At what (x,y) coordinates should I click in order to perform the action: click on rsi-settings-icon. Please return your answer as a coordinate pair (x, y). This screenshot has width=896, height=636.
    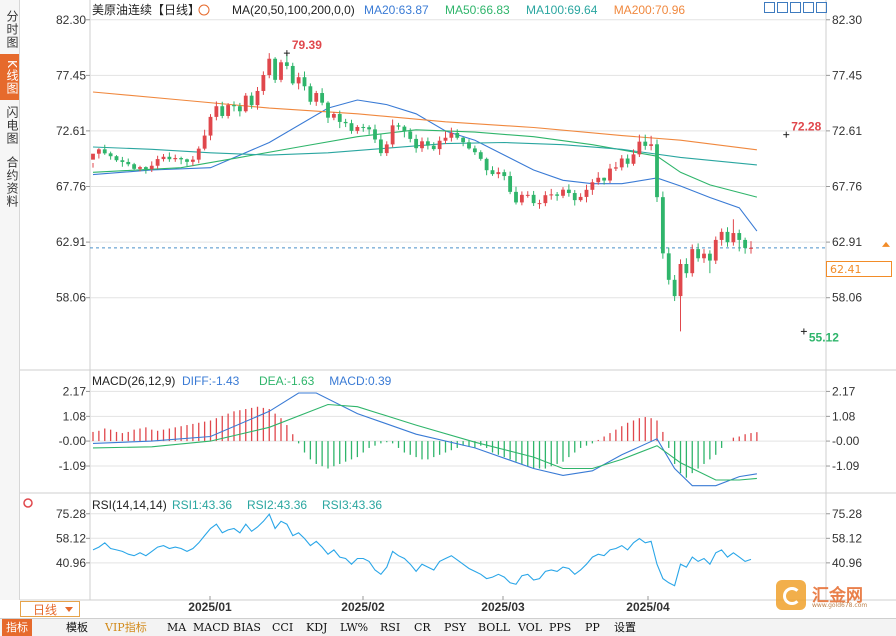
    Looking at the image, I should click on (28, 503).